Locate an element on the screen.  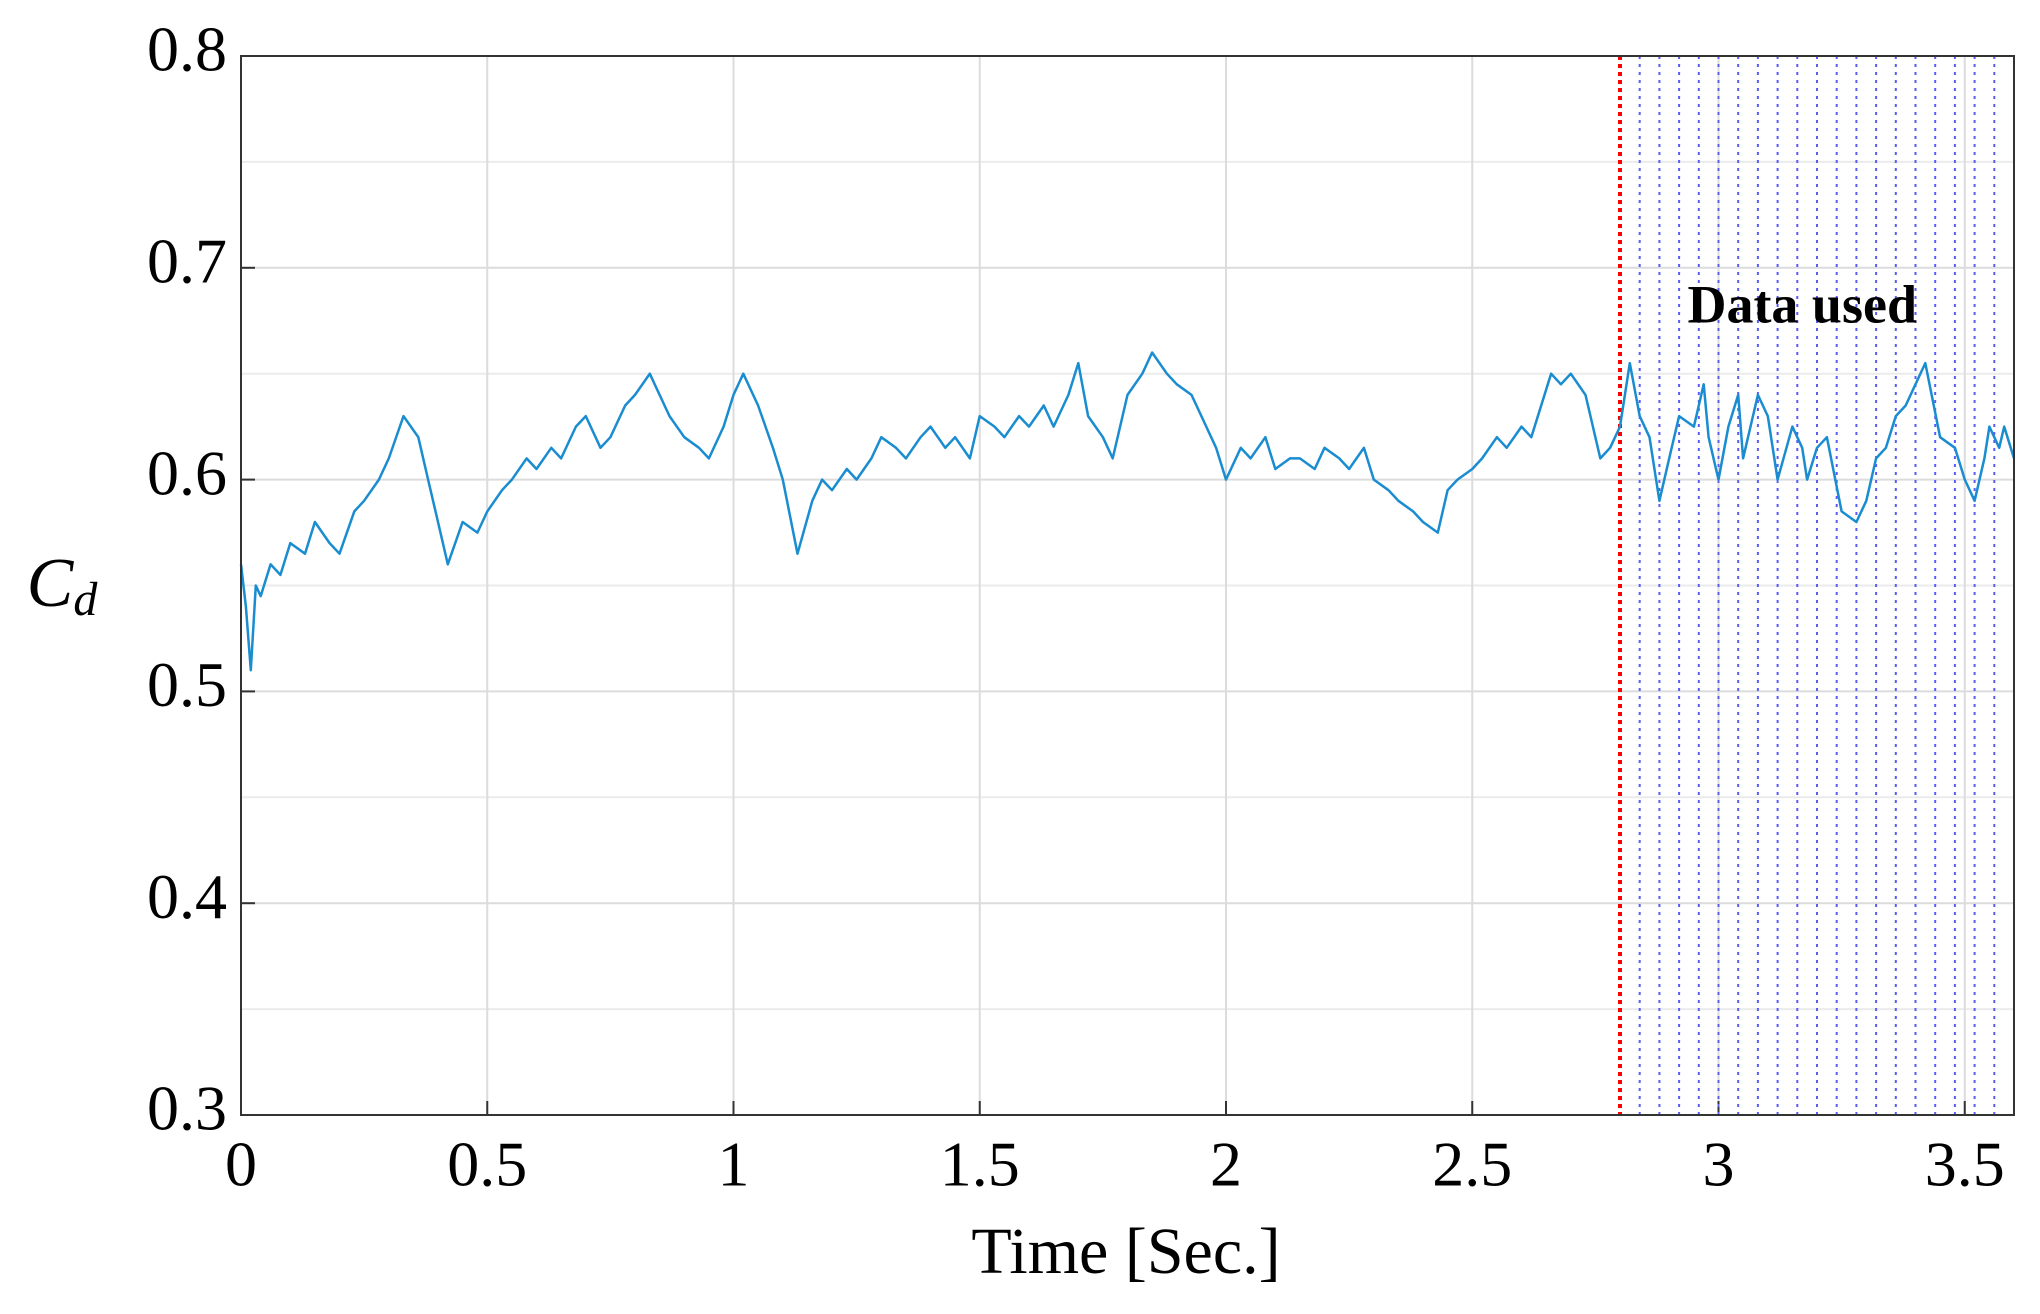
x-tick-label: 2.5 is located at coordinates (1472, 1164).